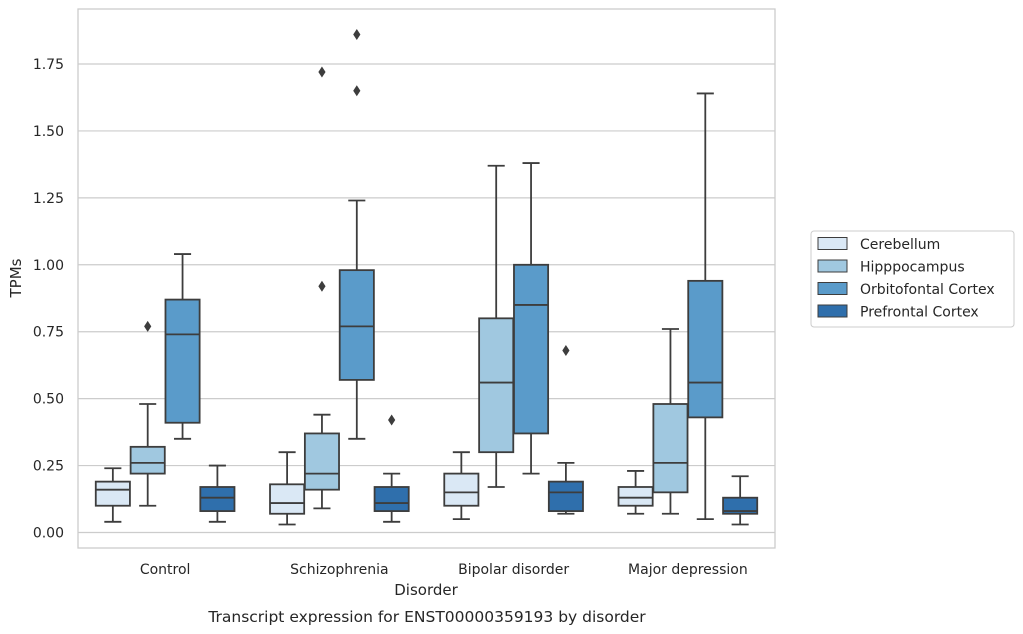 This screenshot has height=634, width=1023. Describe the element at coordinates (927, 290) in the screenshot. I see `legend-label: Orbitofontal Cortex` at that location.